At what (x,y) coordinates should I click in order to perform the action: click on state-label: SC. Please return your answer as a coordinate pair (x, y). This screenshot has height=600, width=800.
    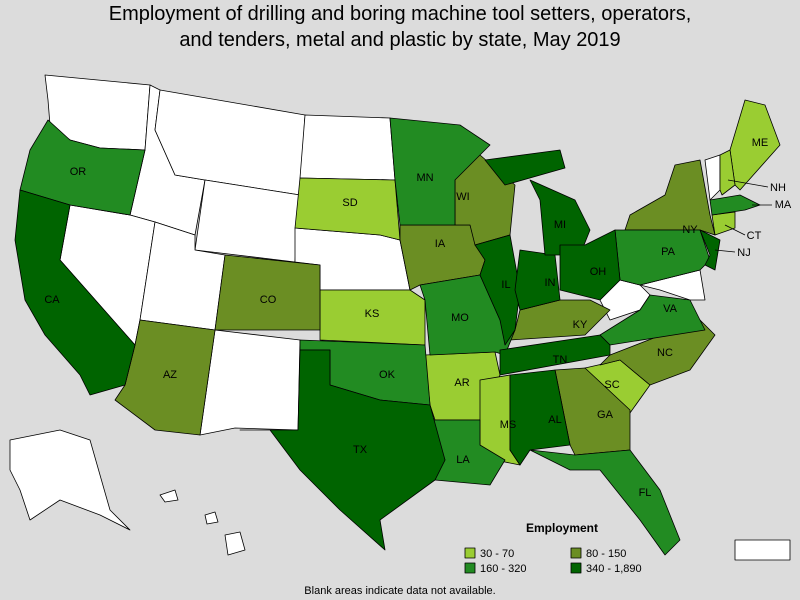
    Looking at the image, I should click on (611, 385).